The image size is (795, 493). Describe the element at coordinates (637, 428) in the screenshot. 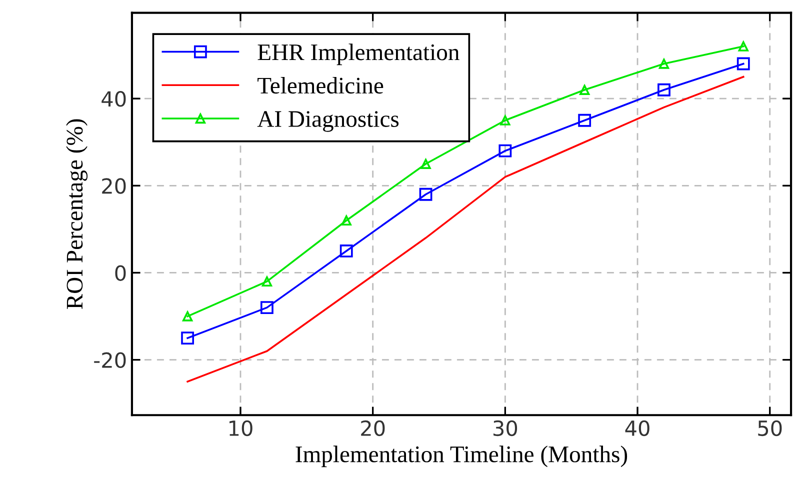

I see `x-tick-label: 40` at that location.